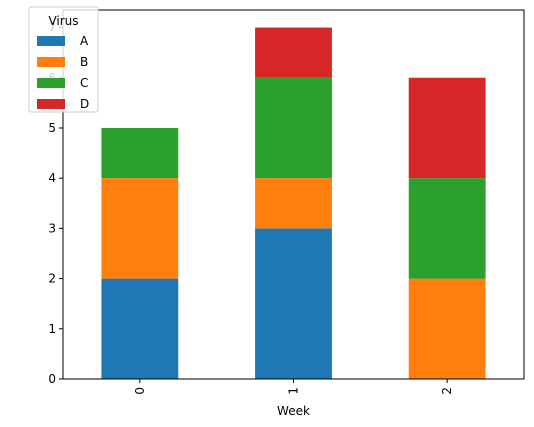  I want to click on legend-swatch-A, so click(51, 41).